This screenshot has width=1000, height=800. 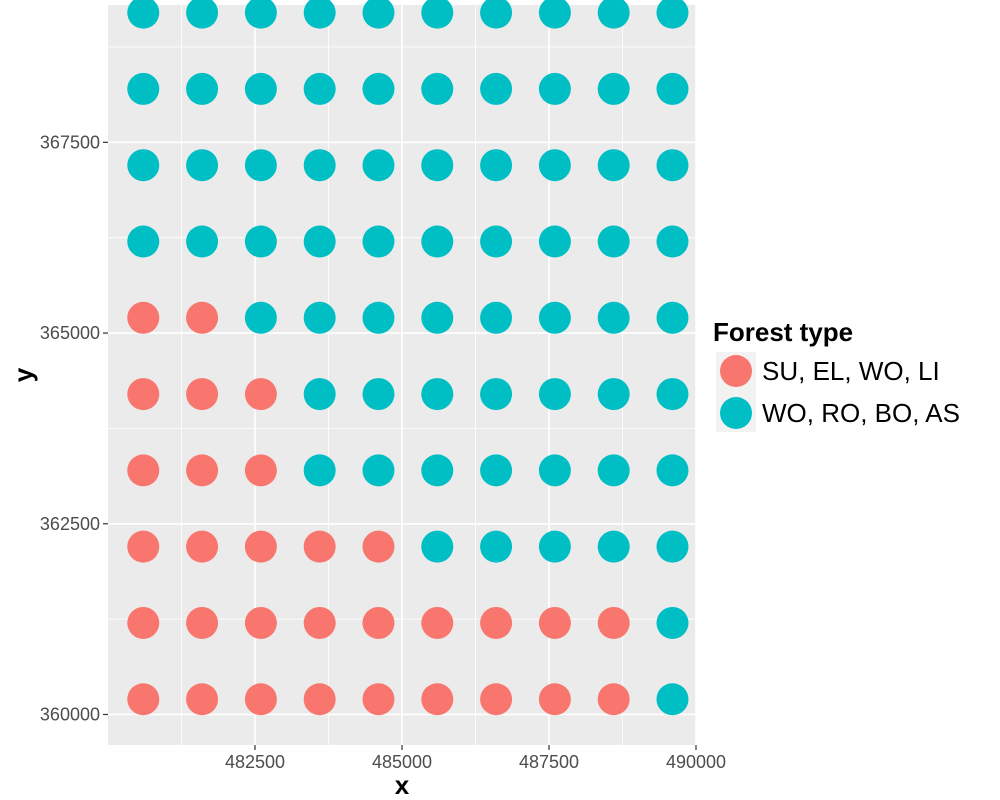 What do you see at coordinates (70, 524) in the screenshot?
I see `y-tick-label: 362500` at bounding box center [70, 524].